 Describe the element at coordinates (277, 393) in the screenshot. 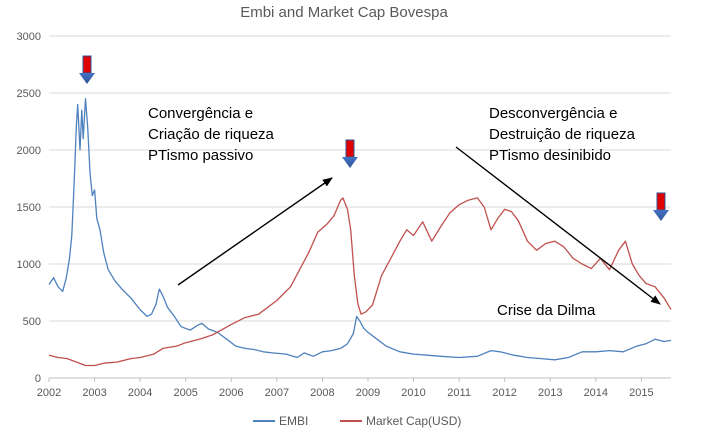

I see `x-tick-label: 2007` at that location.